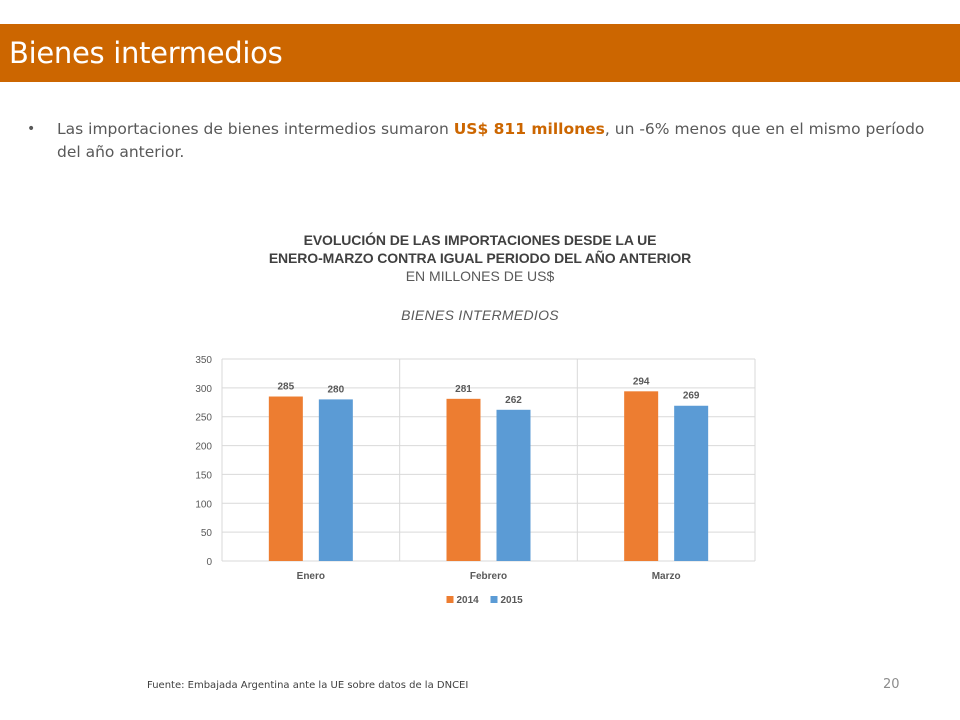 The image size is (960, 720). I want to click on y-tick-label: 250, so click(203, 418).